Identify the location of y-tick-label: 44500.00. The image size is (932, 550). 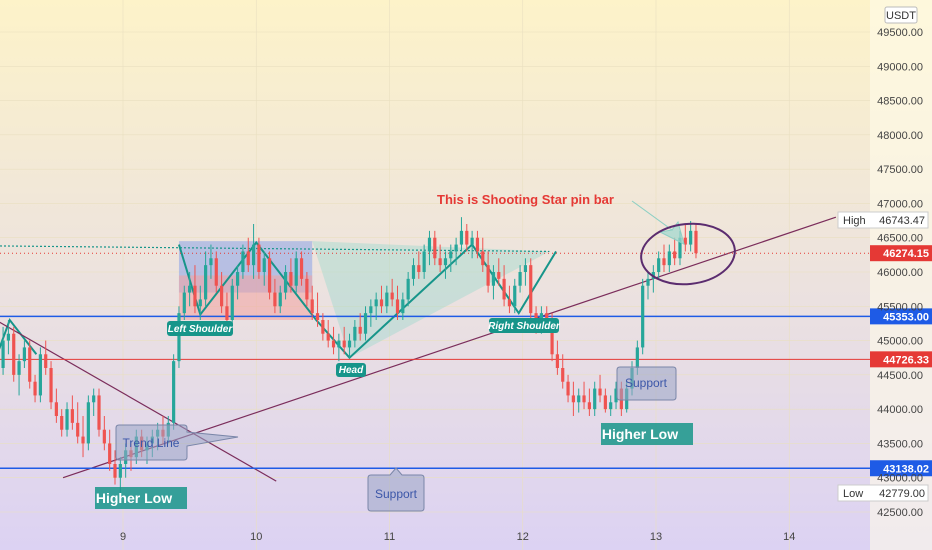
(900, 376).